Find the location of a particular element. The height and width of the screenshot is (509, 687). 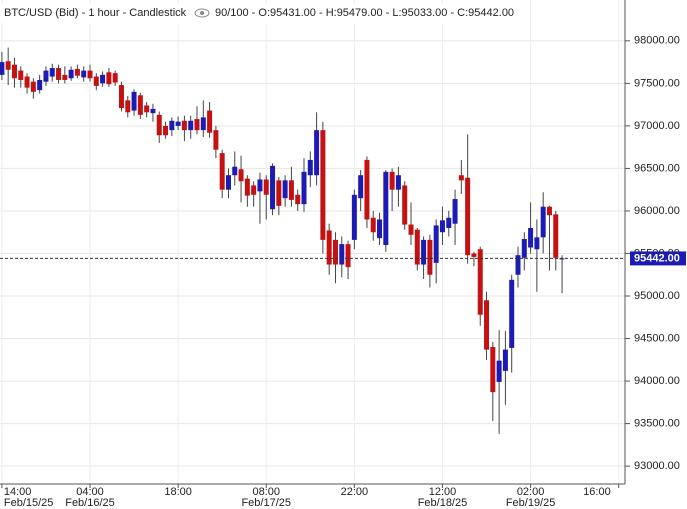

eye-icon is located at coordinates (202, 13).